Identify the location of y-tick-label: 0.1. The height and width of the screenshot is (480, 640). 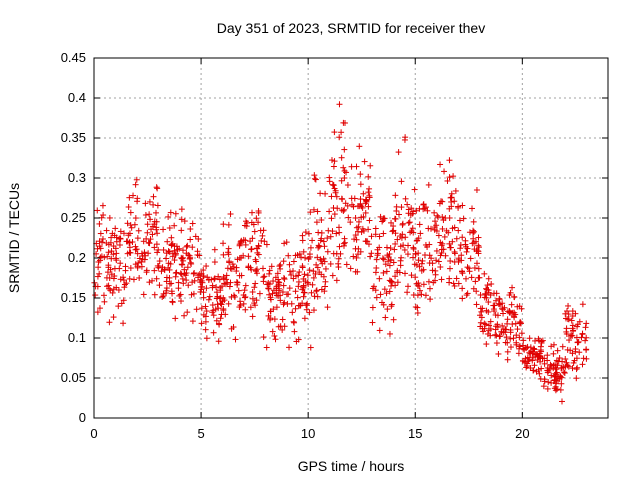
(77, 337).